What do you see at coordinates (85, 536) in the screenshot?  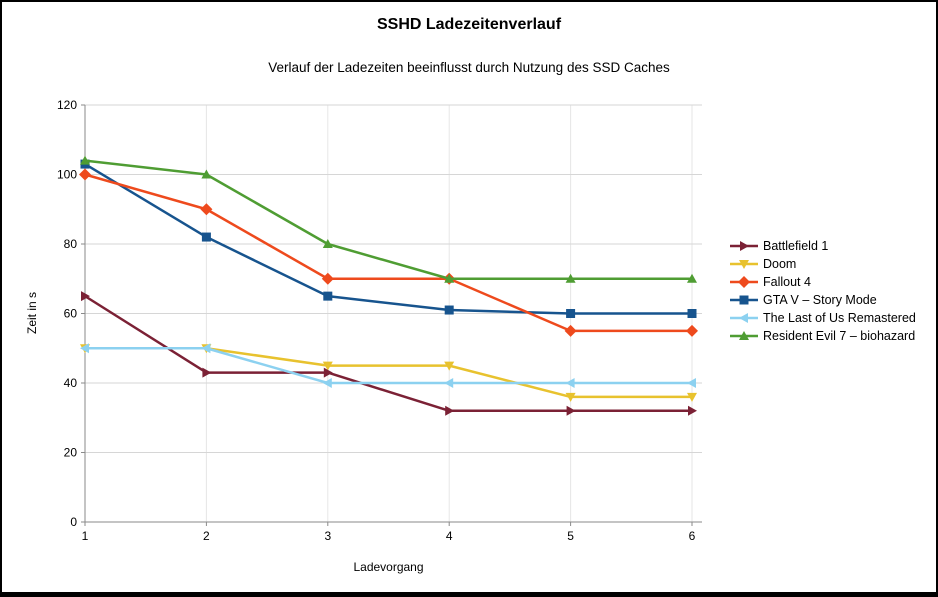 I see `svg-text: 1` at bounding box center [85, 536].